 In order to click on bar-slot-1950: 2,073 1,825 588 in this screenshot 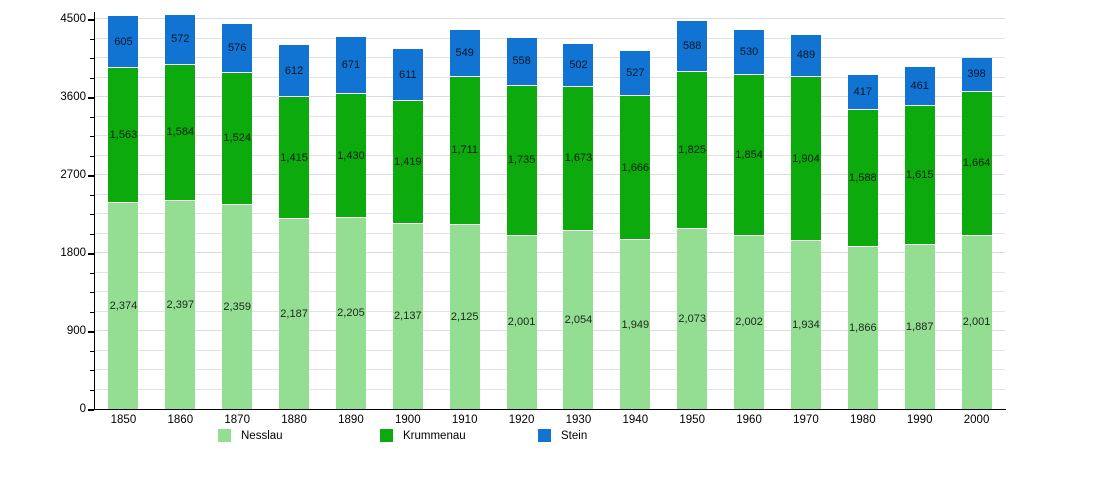, I will do `click(692, 214)`.